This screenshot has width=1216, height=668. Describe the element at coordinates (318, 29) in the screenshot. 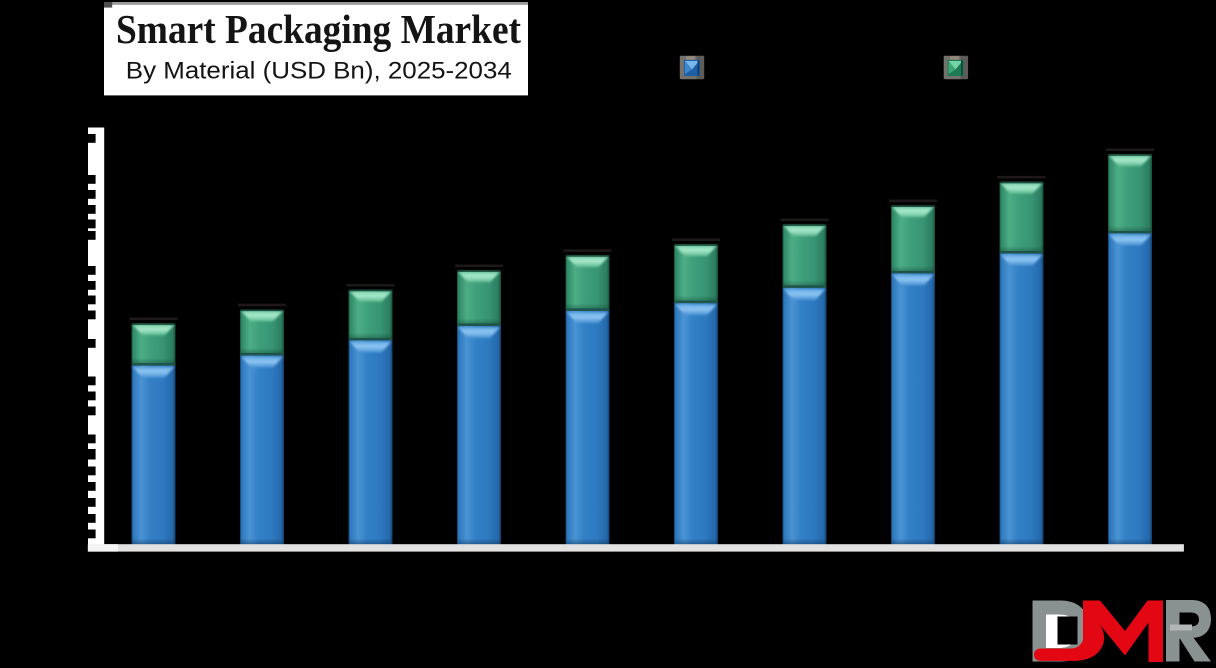

I see `svg-text: Smart Packaging Market` at that location.